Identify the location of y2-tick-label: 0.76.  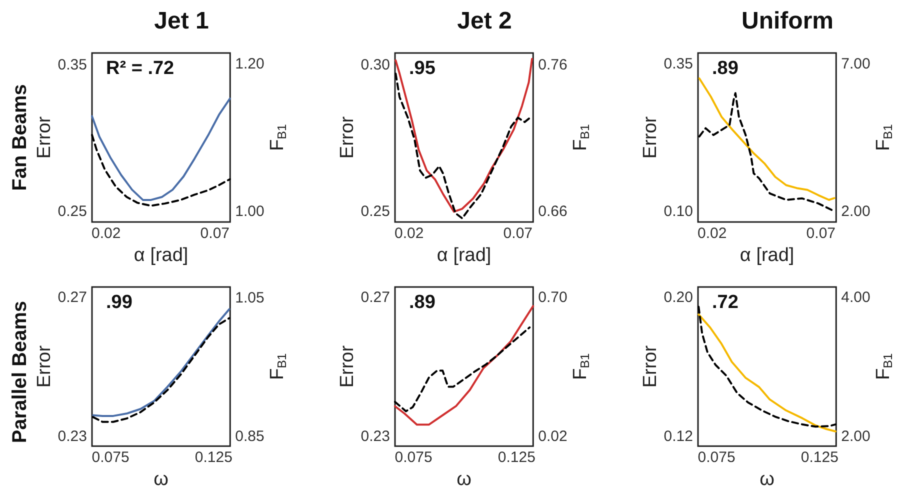
(553, 65).